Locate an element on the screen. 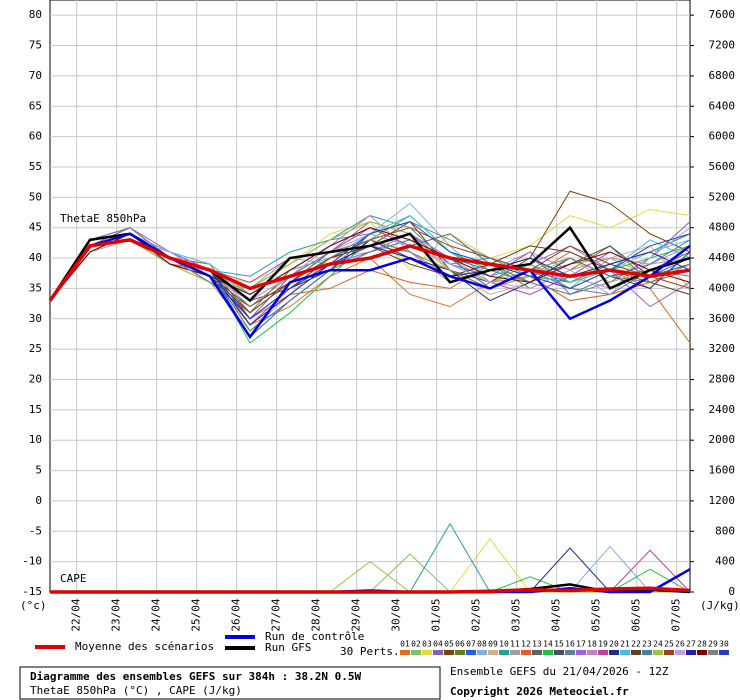 The height and width of the screenshot is (700, 740). theta-label: ThetaE 850hPa is located at coordinates (103, 218).